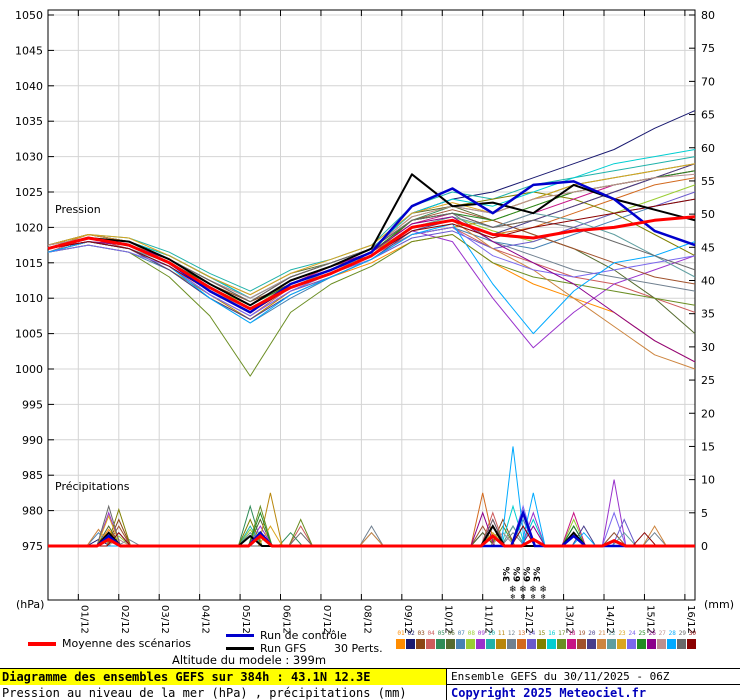 The height and width of the screenshot is (700, 740). What do you see at coordinates (592, 633) in the screenshot?
I see `pert-number-20: 20` at bounding box center [592, 633].